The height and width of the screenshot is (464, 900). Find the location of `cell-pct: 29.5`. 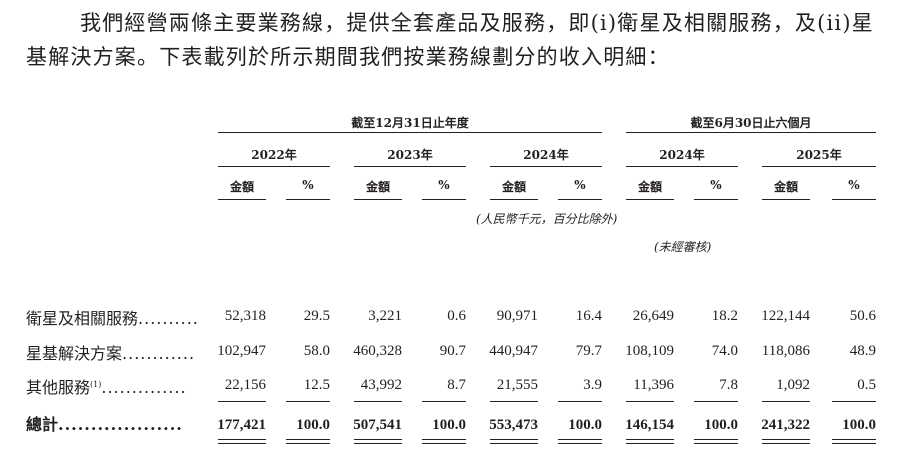

cell-pct: 29.5 is located at coordinates (316, 316).